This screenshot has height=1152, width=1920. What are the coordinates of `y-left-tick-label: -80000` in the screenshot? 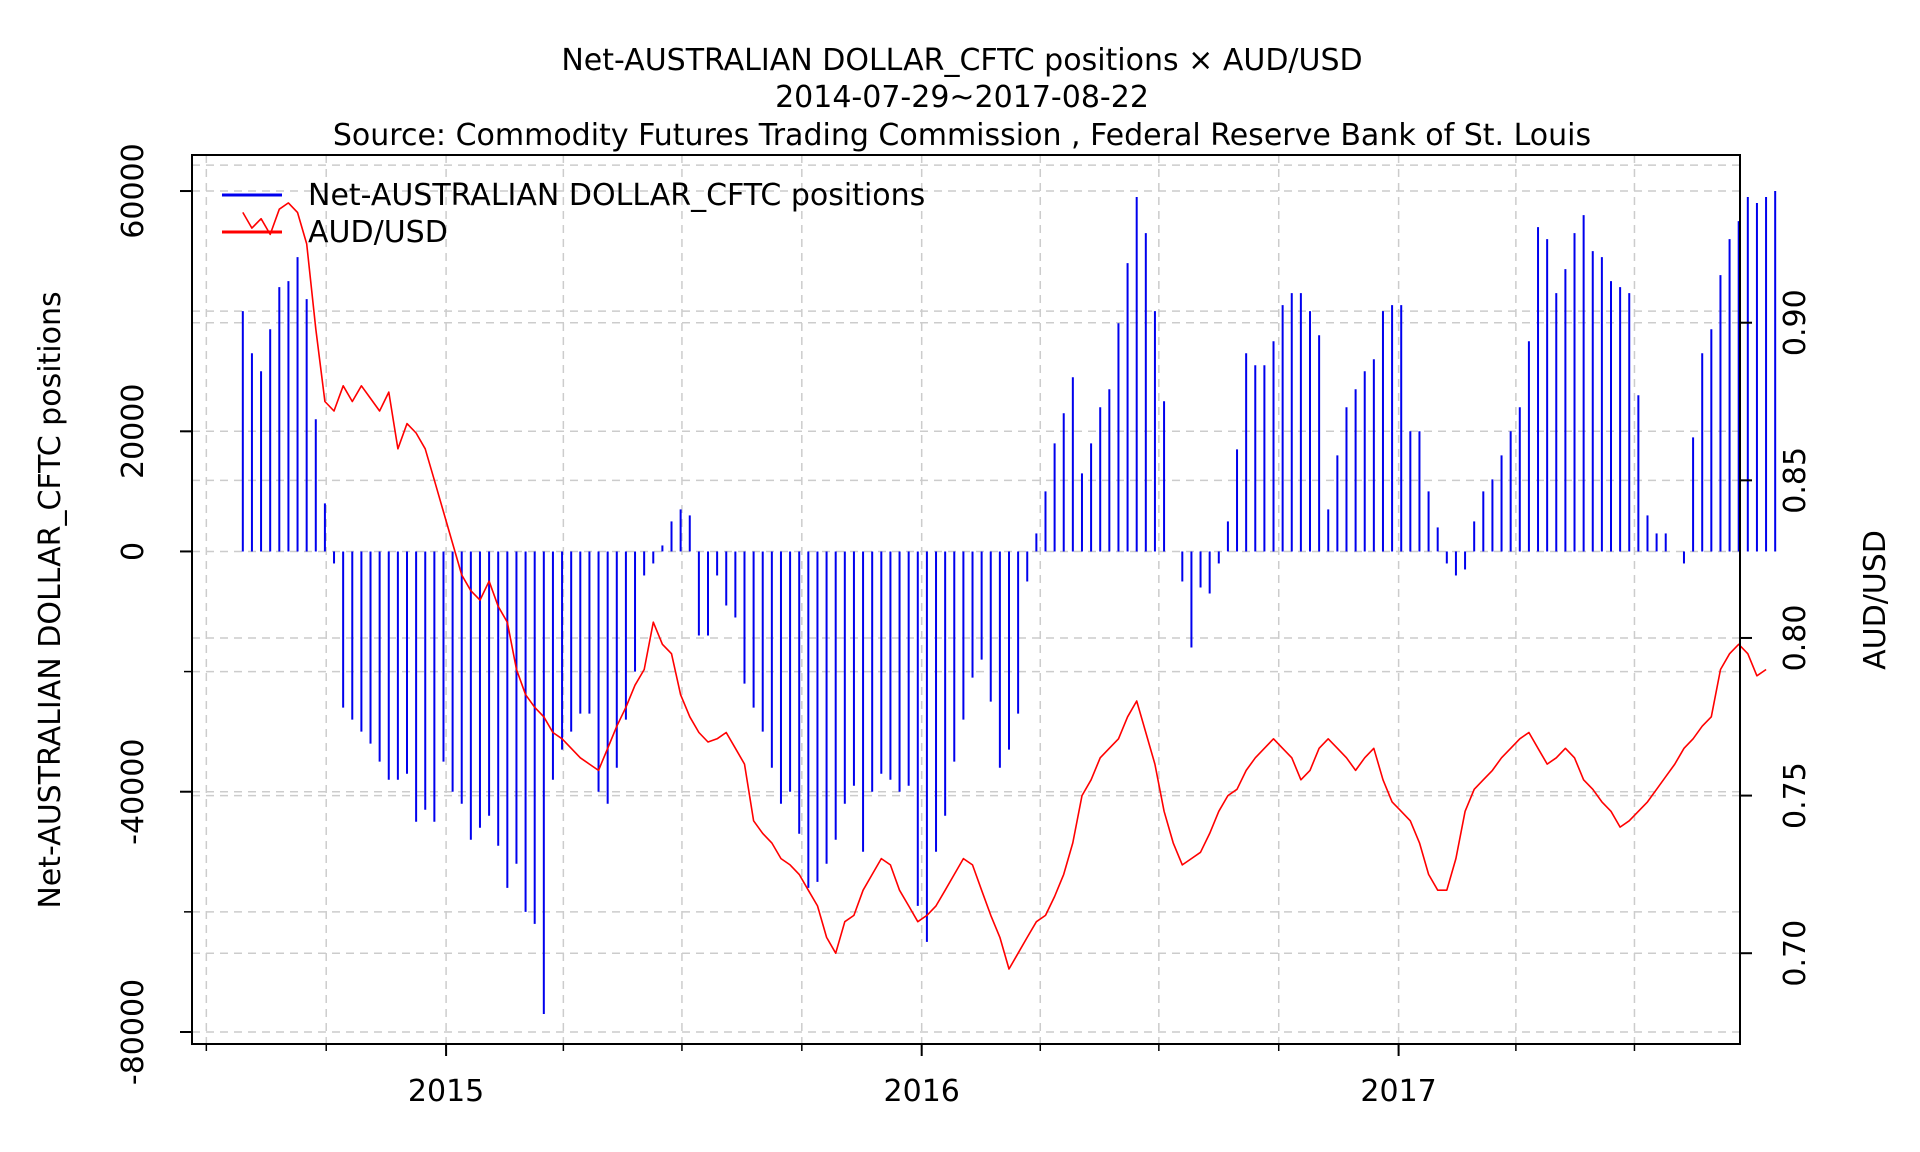 It's located at (133, 1032).